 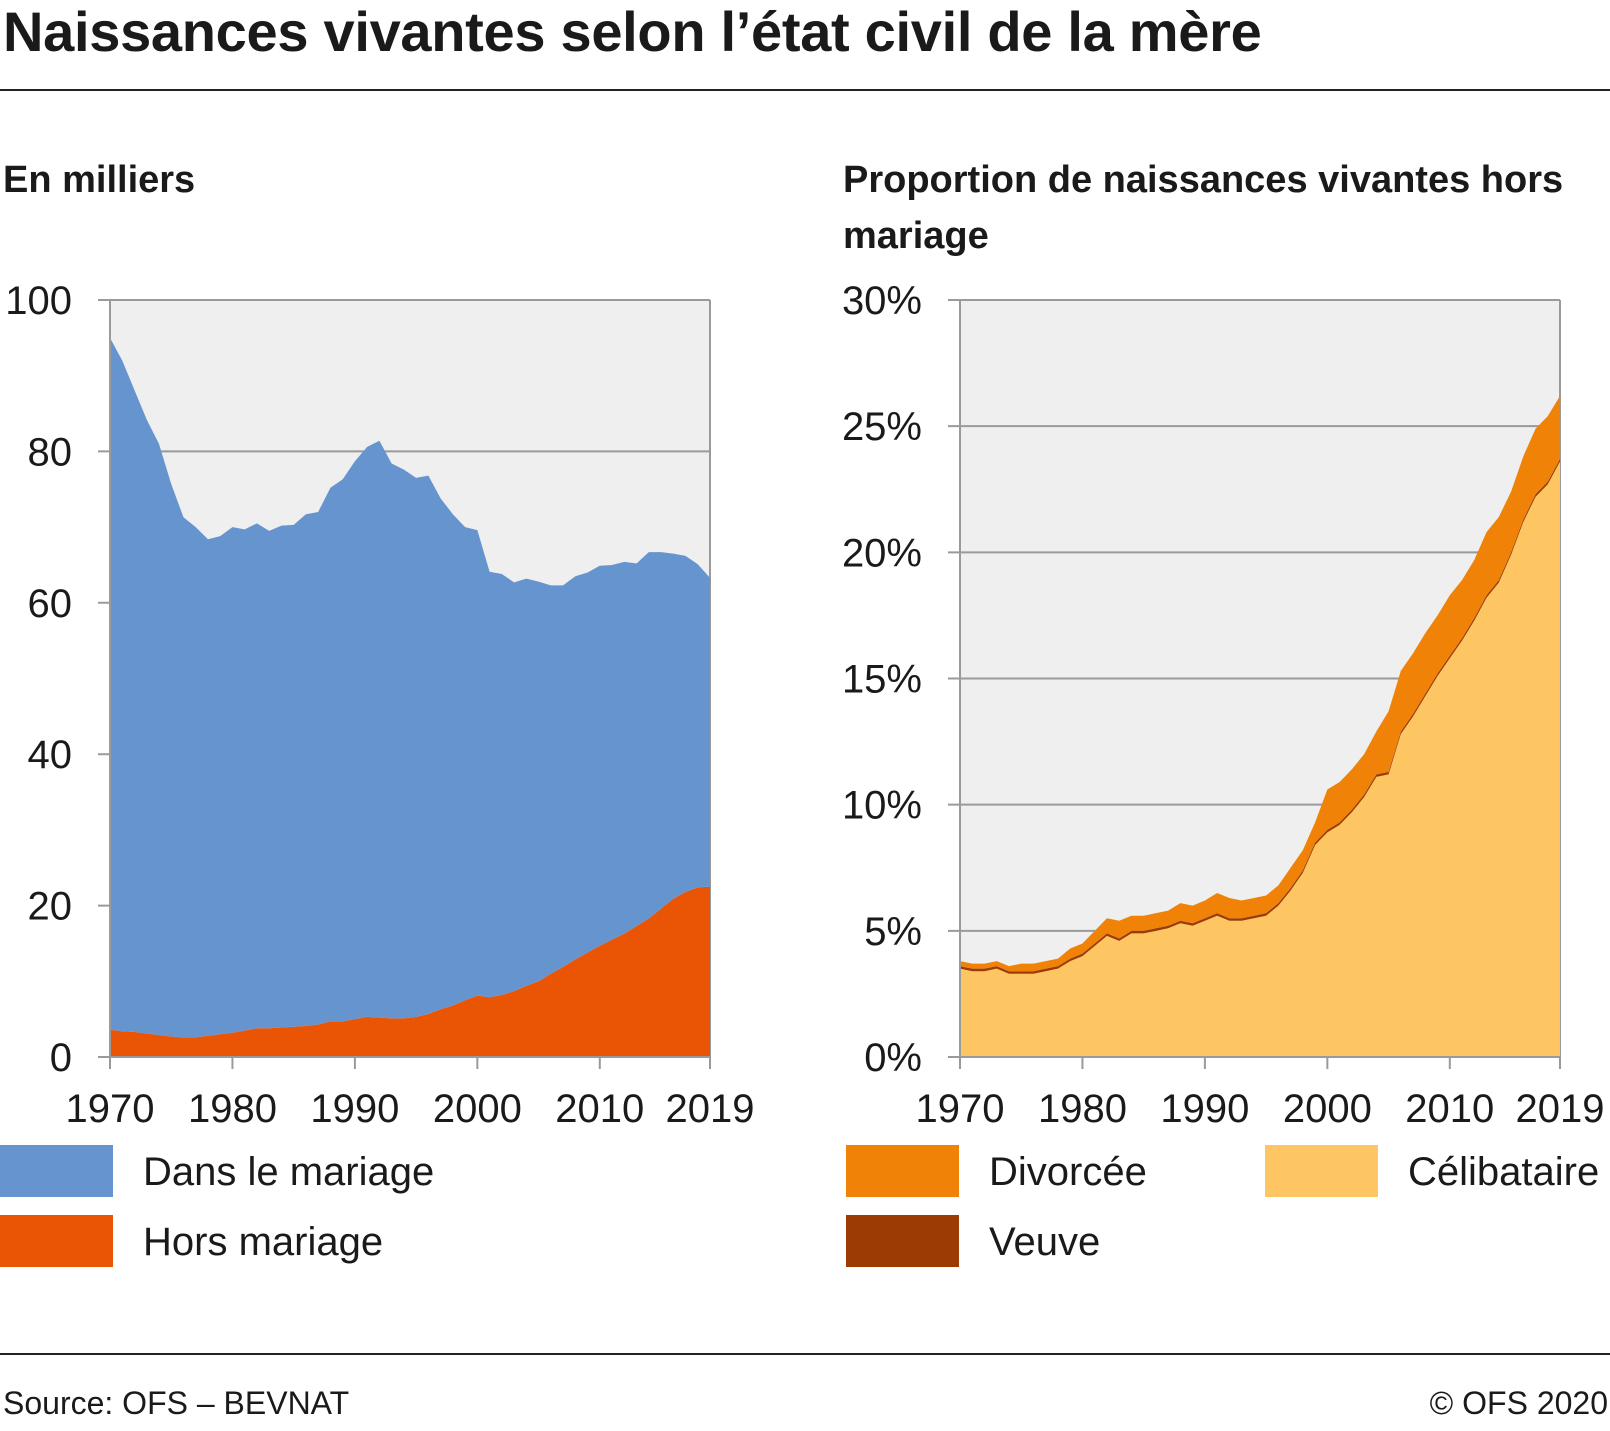 I want to click on y-tick-label: 20%, so click(x=882, y=553).